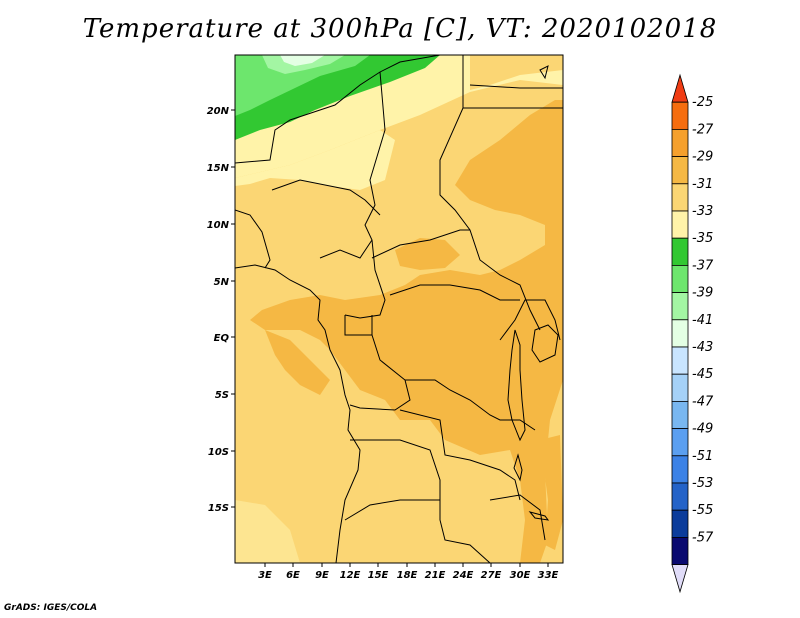 This screenshot has height=618, width=800. I want to click on lat-label: 5N, so click(222, 282).